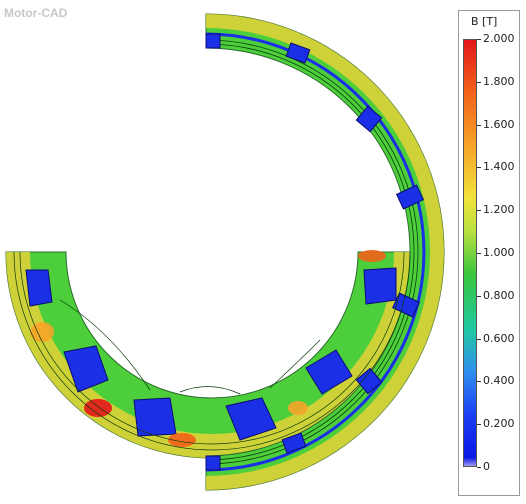  Describe the element at coordinates (499, 424) in the screenshot. I see `legend-tick-label: 0.200` at that location.